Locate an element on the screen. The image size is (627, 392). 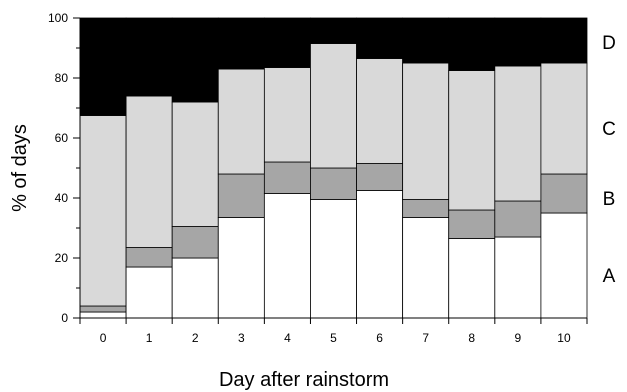
band-label-b: B is located at coordinates (609, 199).